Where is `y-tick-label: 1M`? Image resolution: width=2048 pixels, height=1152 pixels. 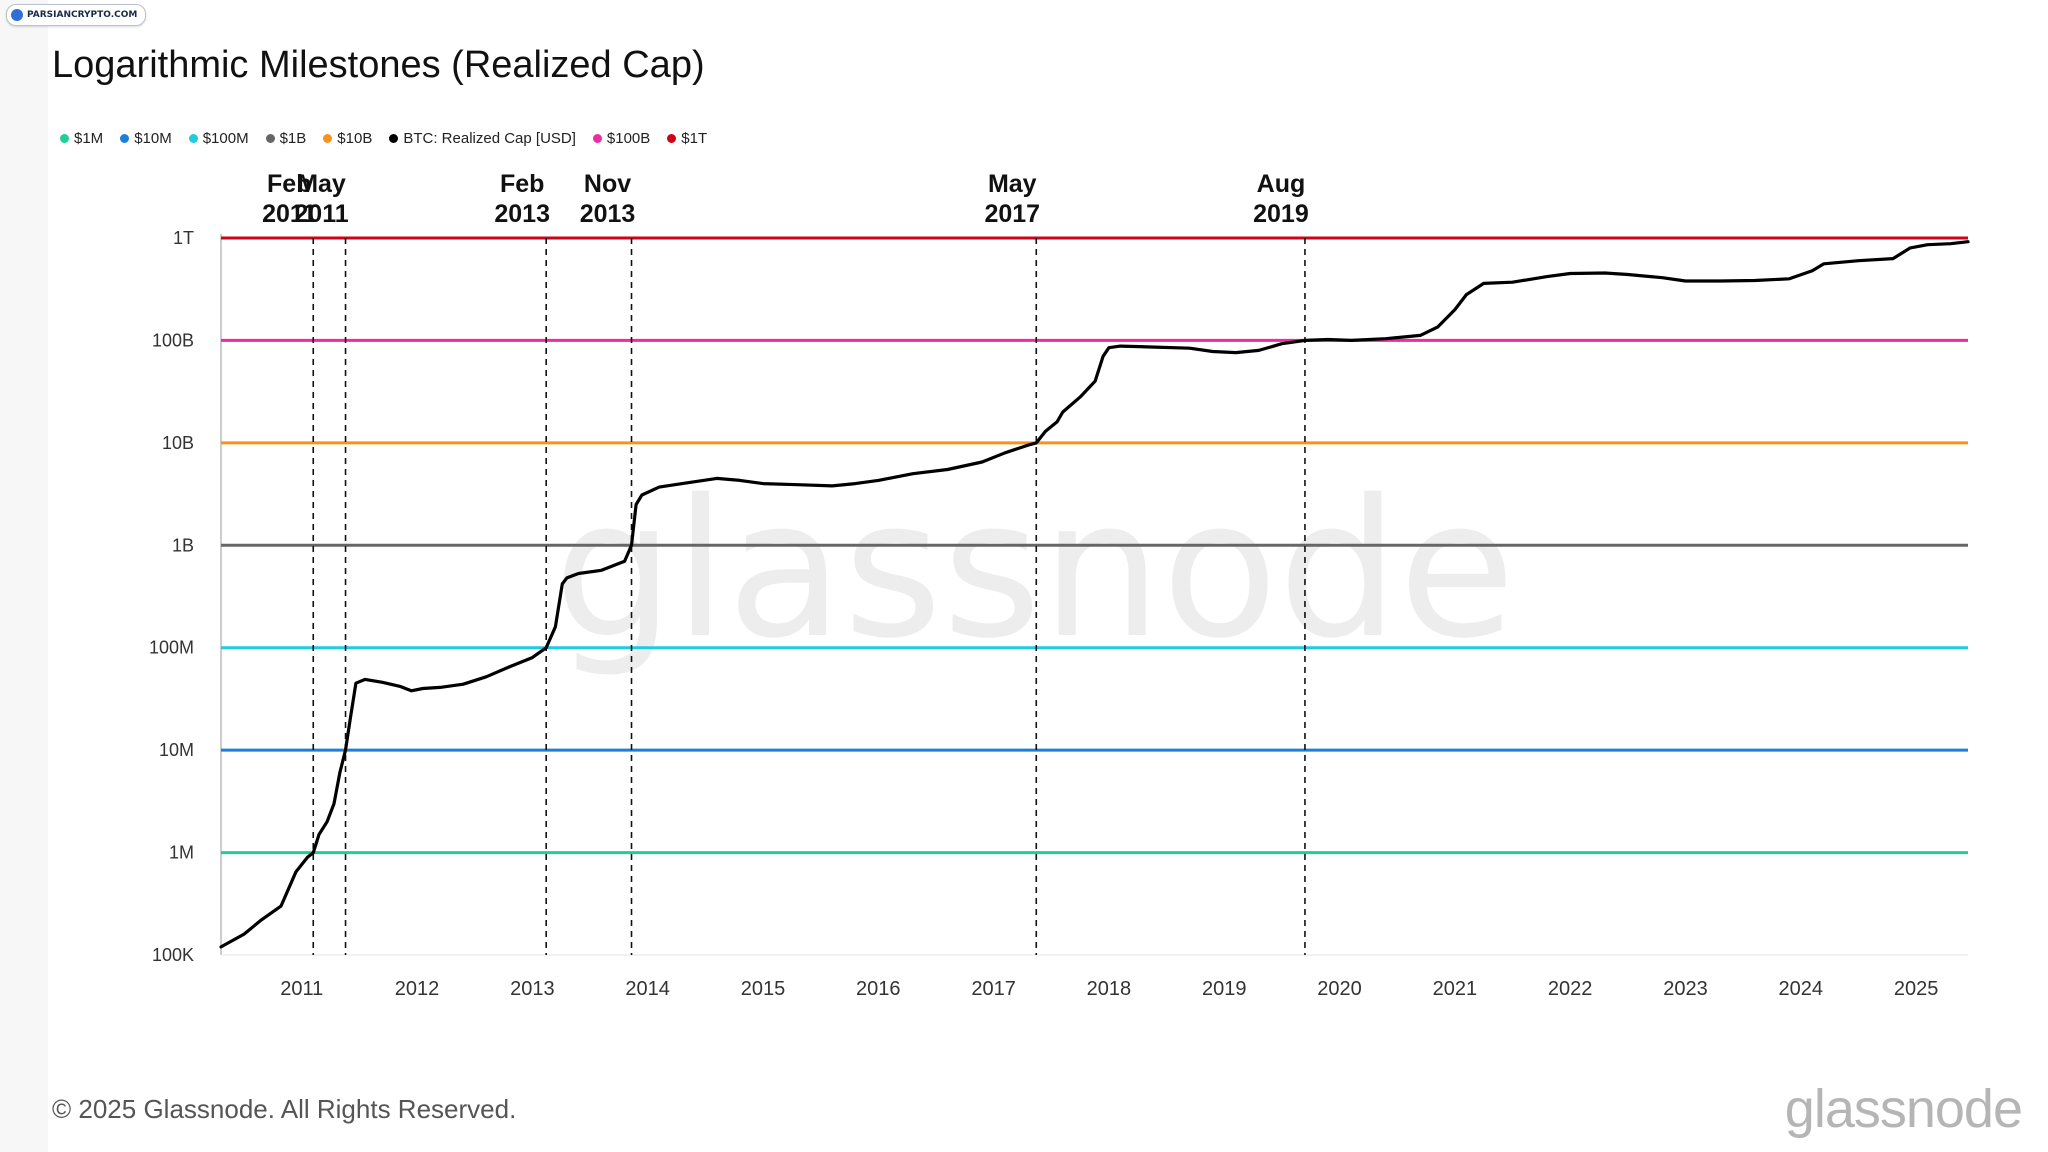 y-tick-label: 1M is located at coordinates (181, 853).